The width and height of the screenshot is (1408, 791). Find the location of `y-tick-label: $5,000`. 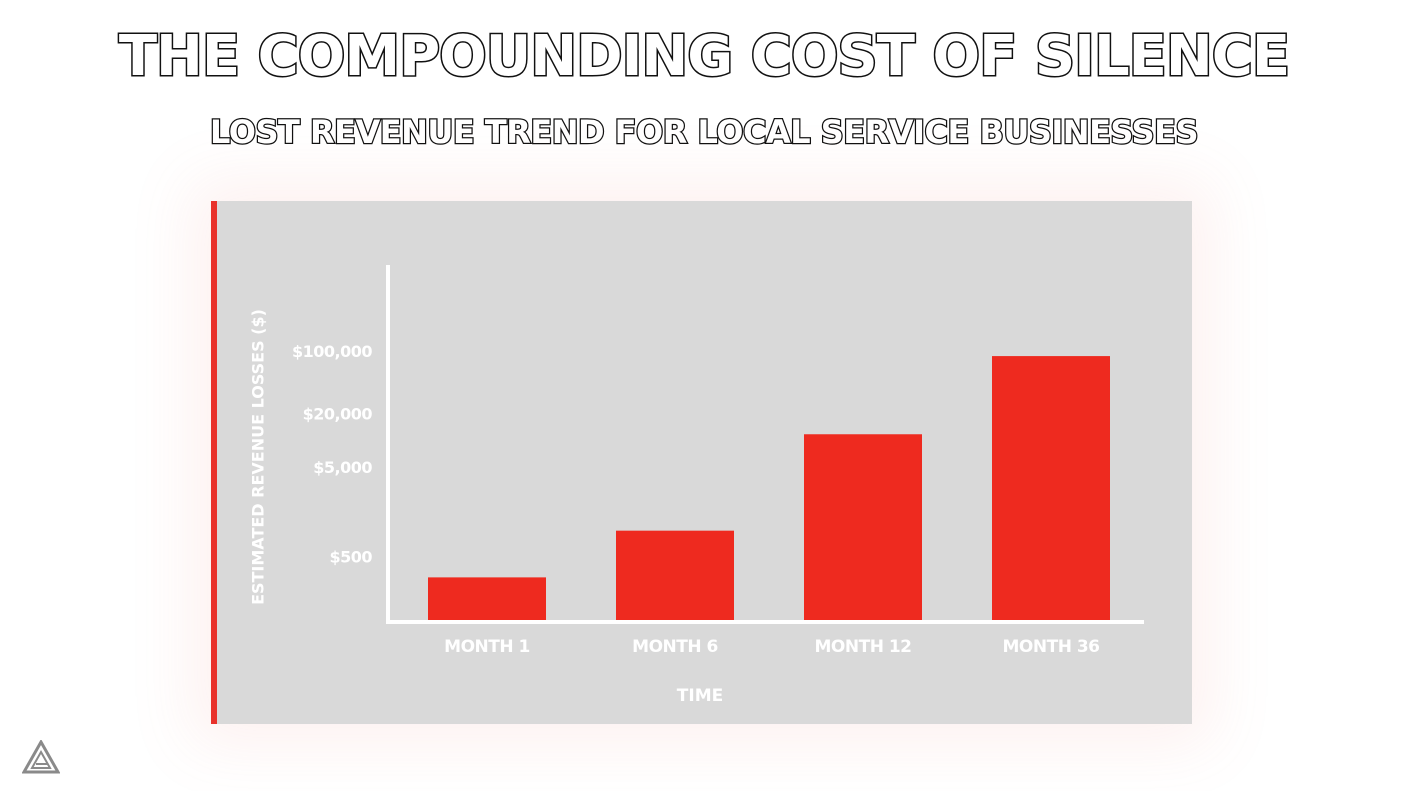

y-tick-label: $5,000 is located at coordinates (342, 467).